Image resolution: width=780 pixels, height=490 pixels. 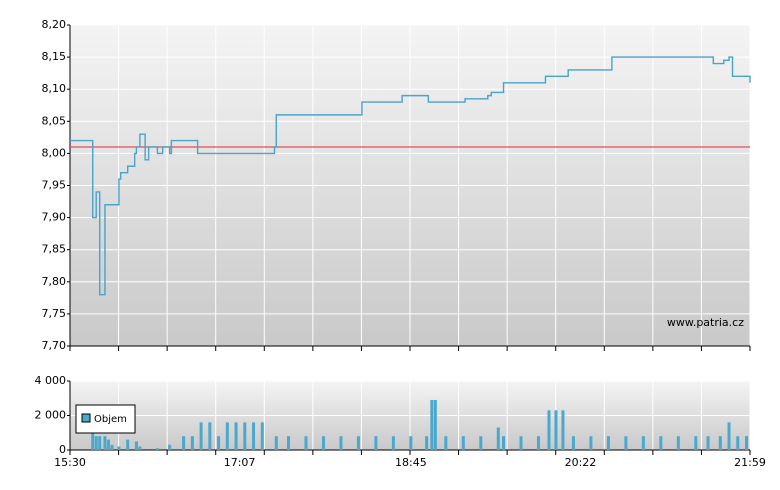 I want to click on y-tick-label: 2 000, so click(x=51, y=415).